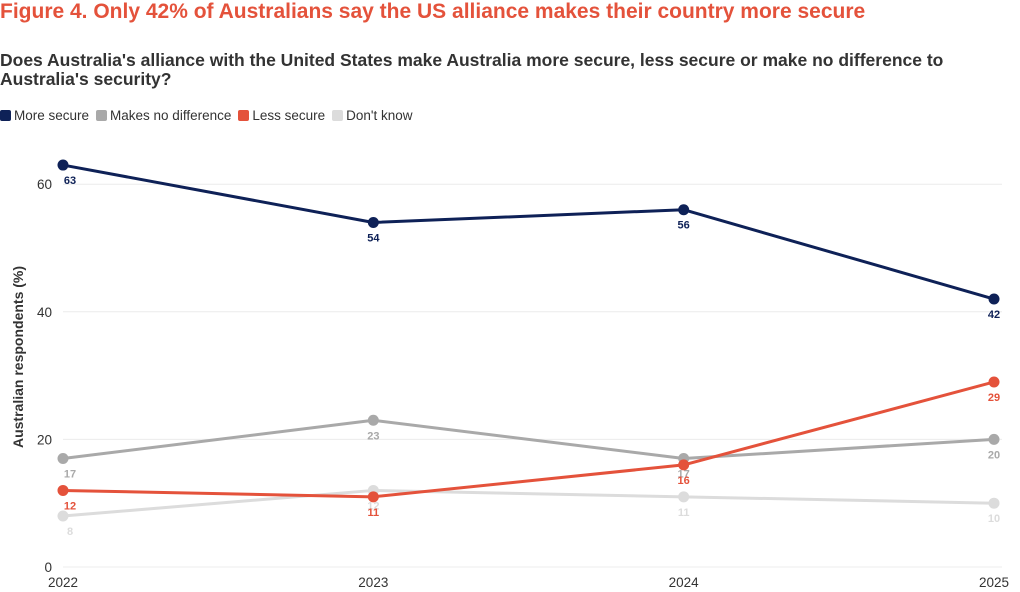 The image size is (1020, 592). What do you see at coordinates (373, 497) in the screenshot?
I see `data-point-less-secure-2023` at bounding box center [373, 497].